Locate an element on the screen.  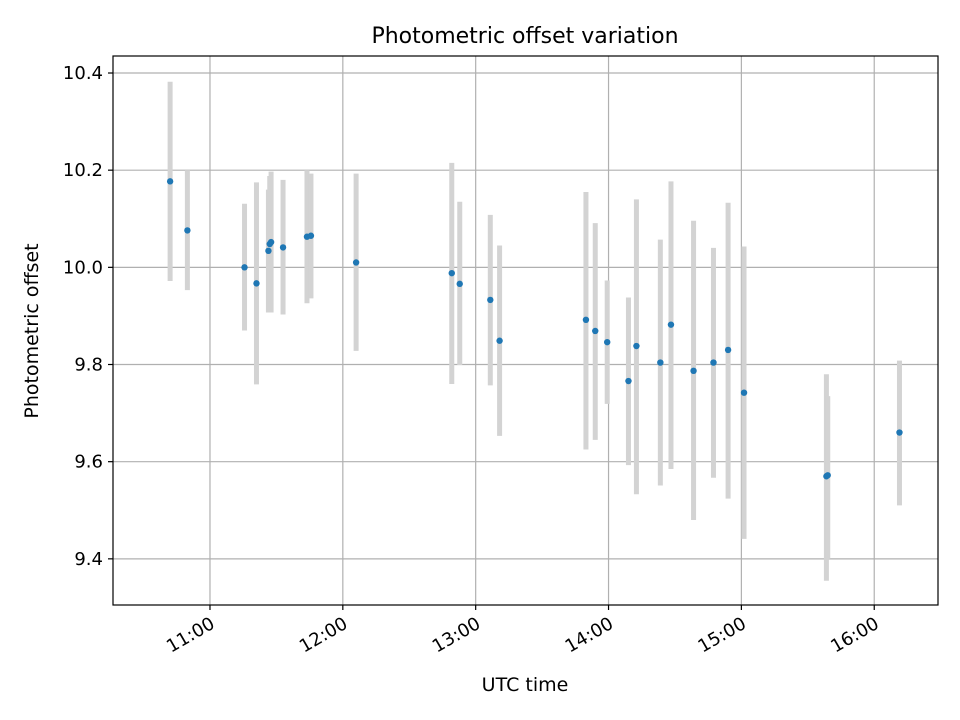
y-tick-label: 9.8 is located at coordinates (88, 365).